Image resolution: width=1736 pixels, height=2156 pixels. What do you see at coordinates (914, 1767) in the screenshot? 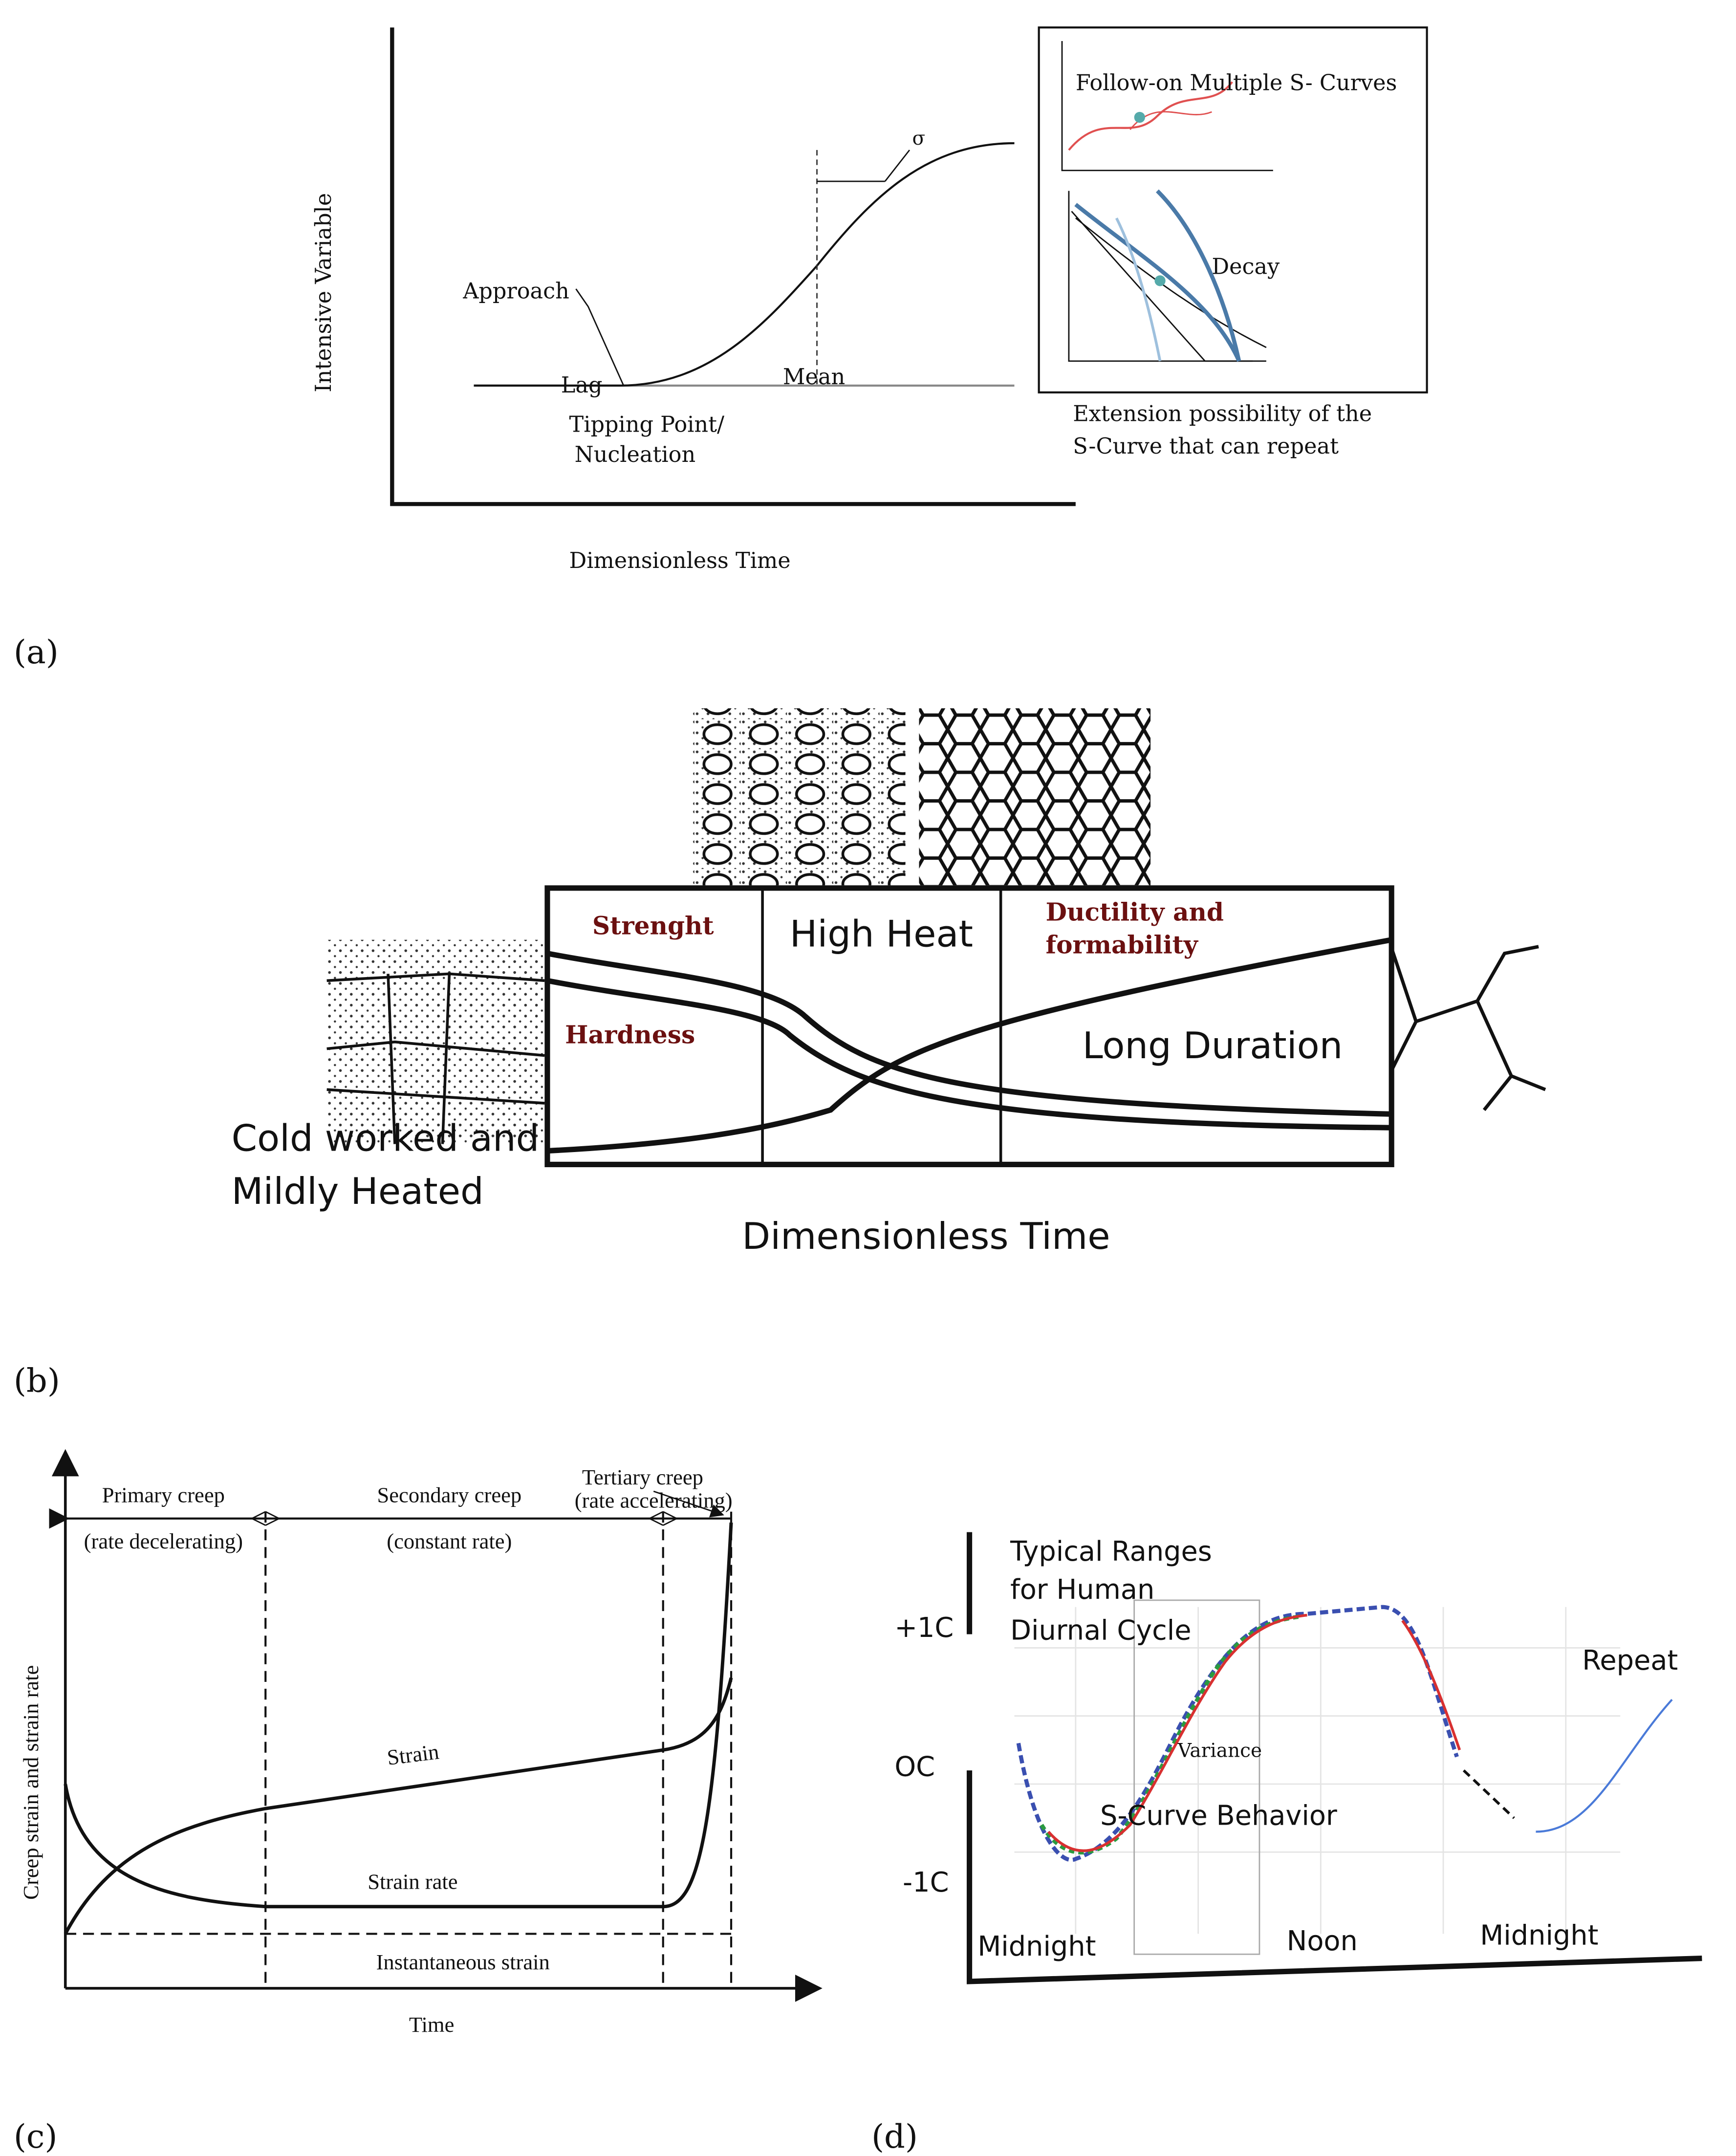
I see `y-label: OC` at bounding box center [914, 1767].